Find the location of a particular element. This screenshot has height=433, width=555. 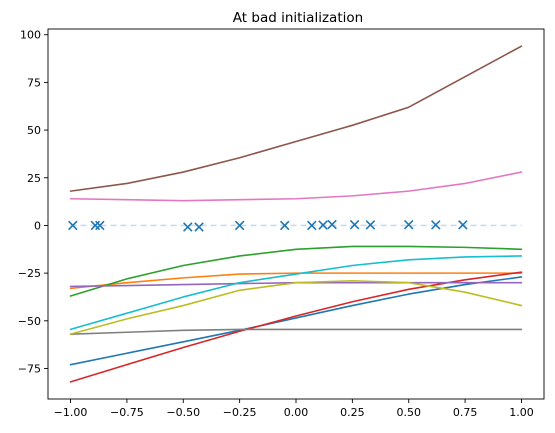

x-tick-label-1: −1.00 is located at coordinates (71, 412).